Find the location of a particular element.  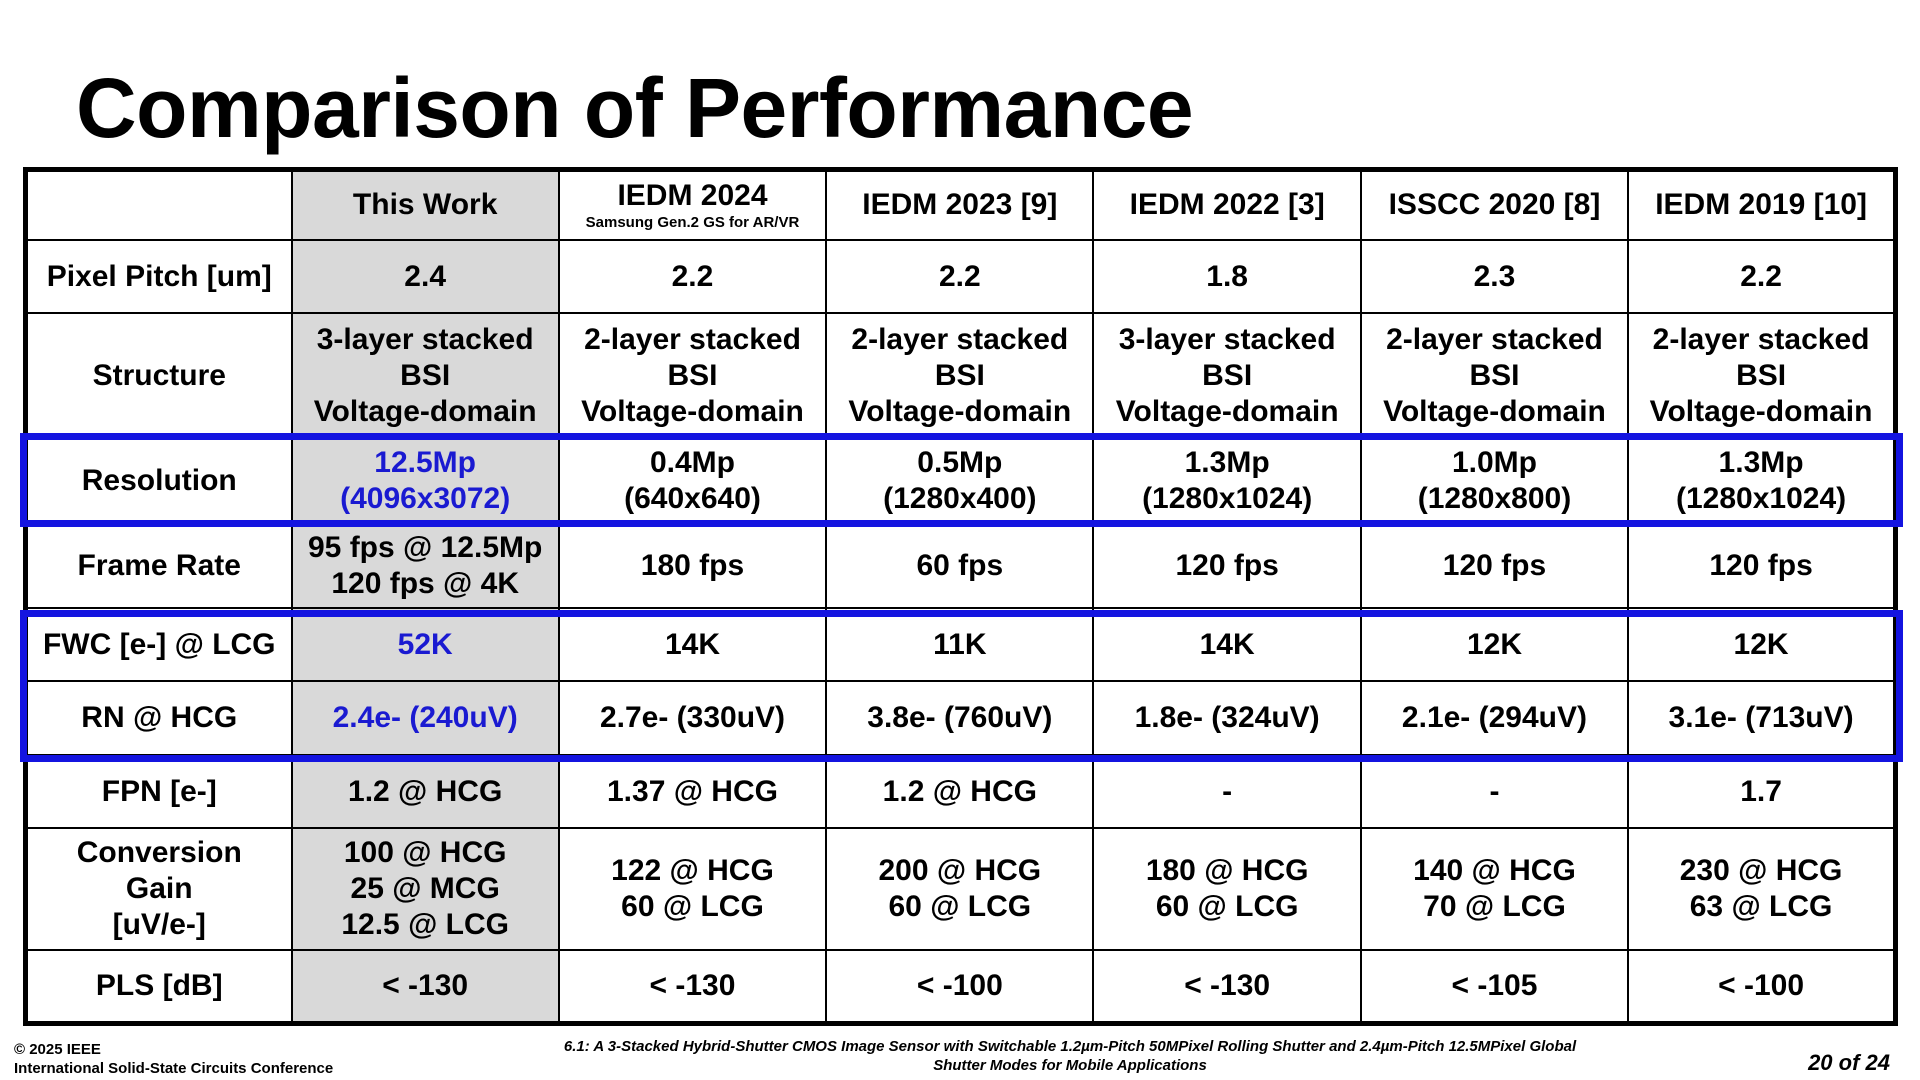

row-label: Conversion Gain [uV/e-] is located at coordinates (158, 889).